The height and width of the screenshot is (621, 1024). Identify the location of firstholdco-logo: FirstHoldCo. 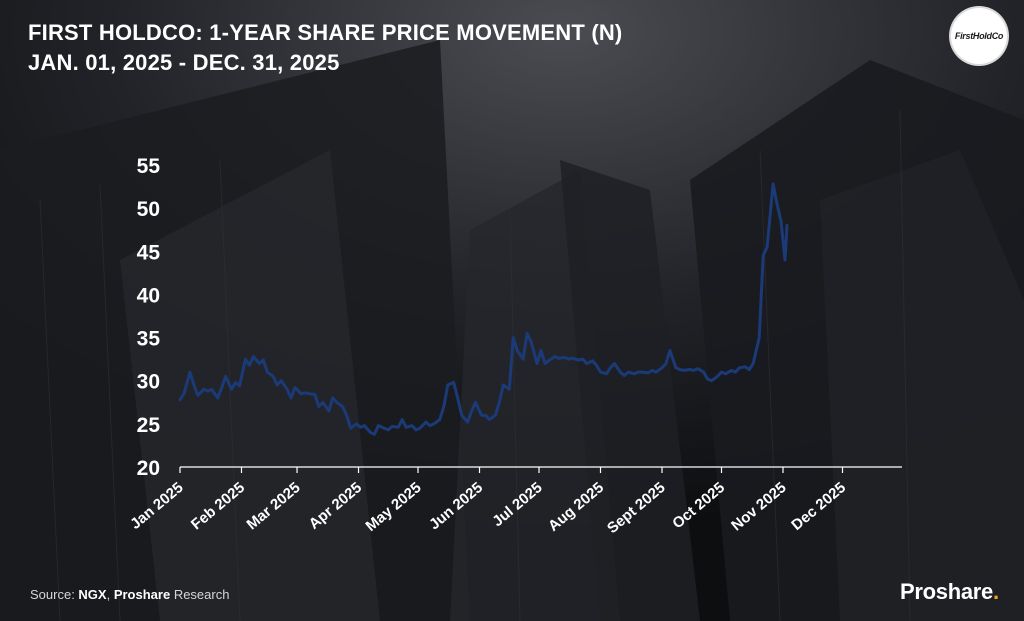
(979, 36).